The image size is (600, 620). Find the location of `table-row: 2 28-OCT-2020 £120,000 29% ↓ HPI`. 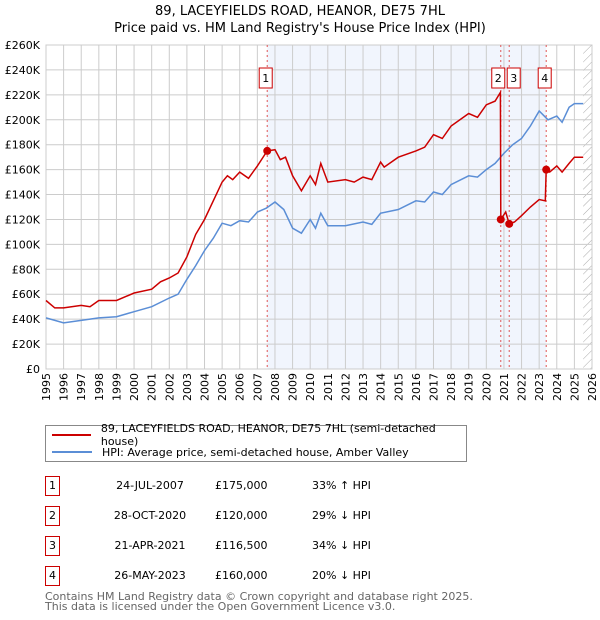

table-row: 2 28-OCT-2020 £120,000 29% ↓ HPI is located at coordinates (245, 516).